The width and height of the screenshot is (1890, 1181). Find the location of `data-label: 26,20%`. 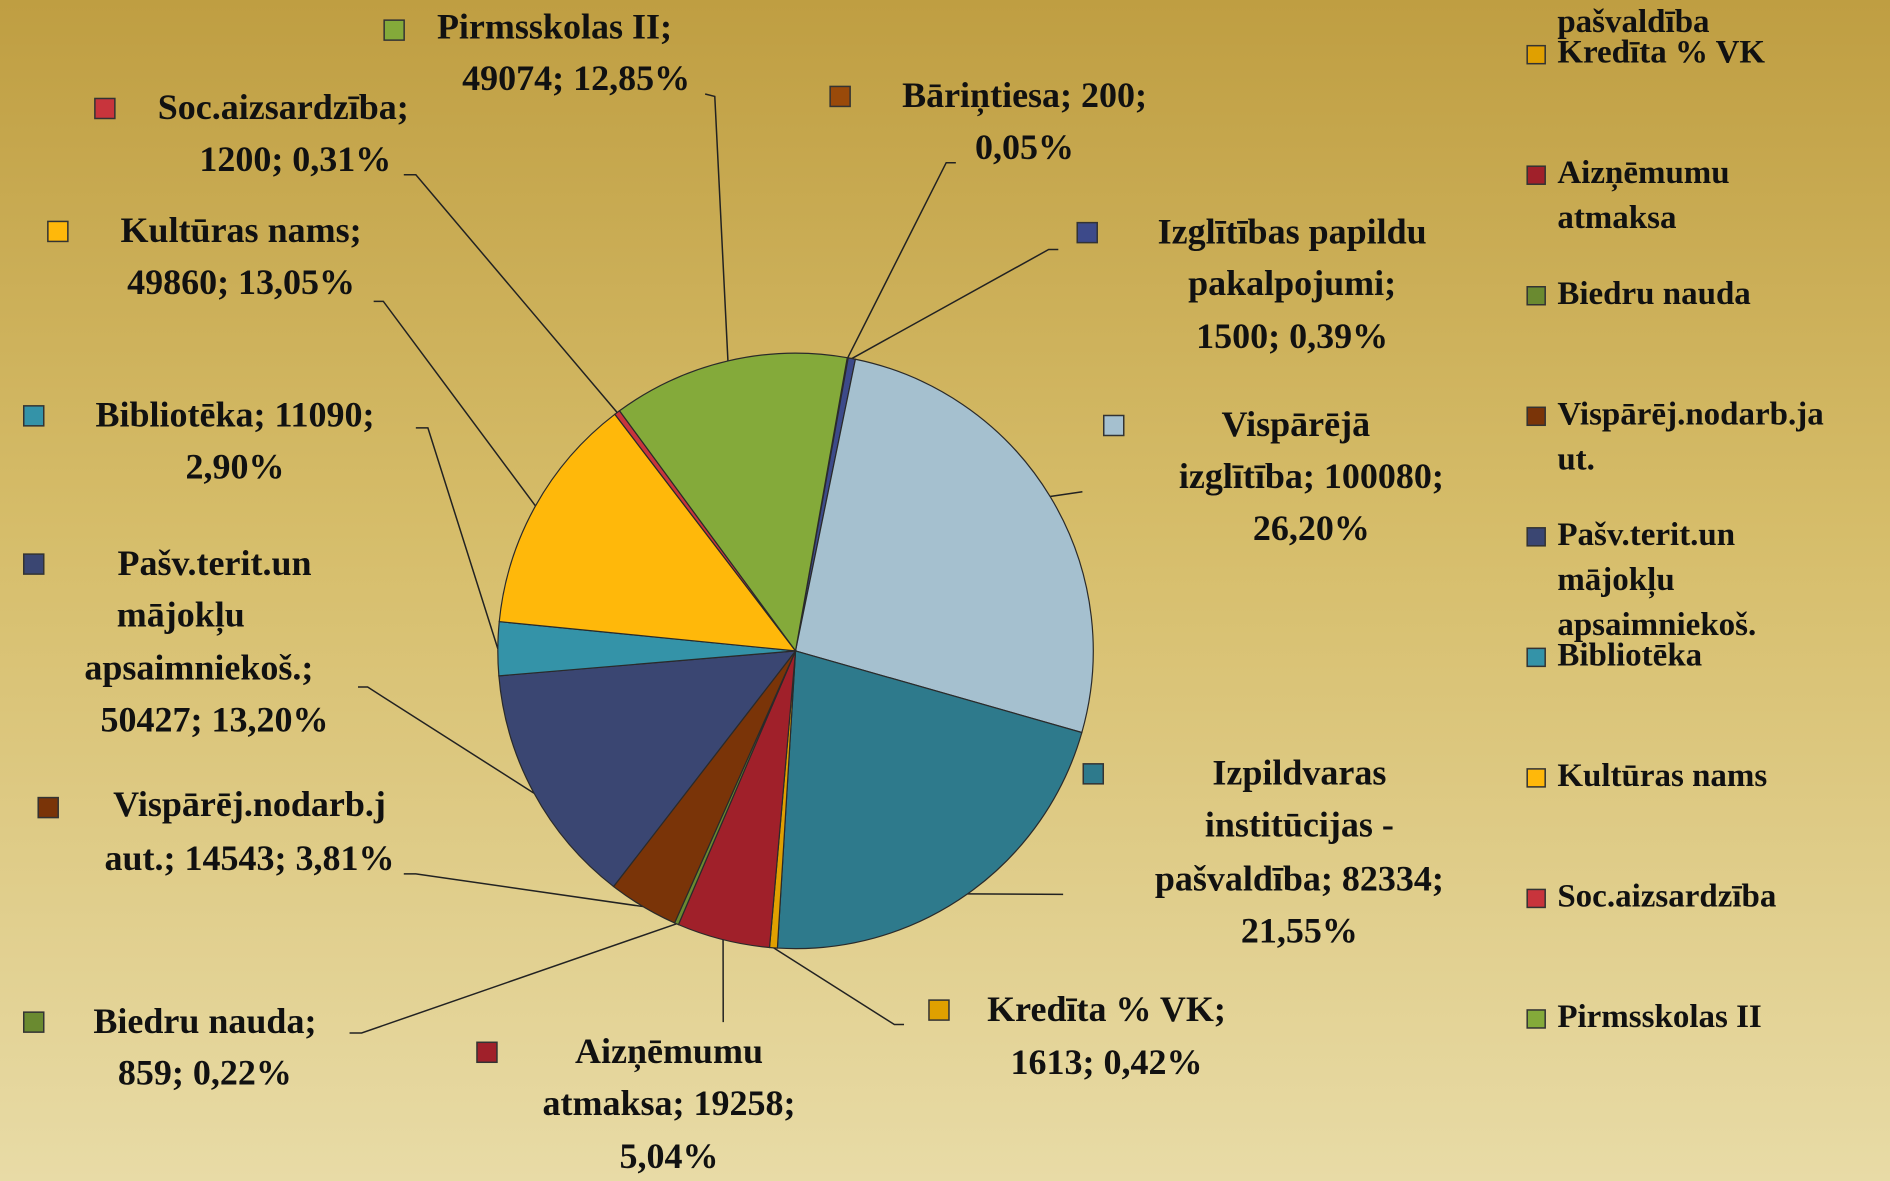

data-label: 26,20% is located at coordinates (1311, 528).